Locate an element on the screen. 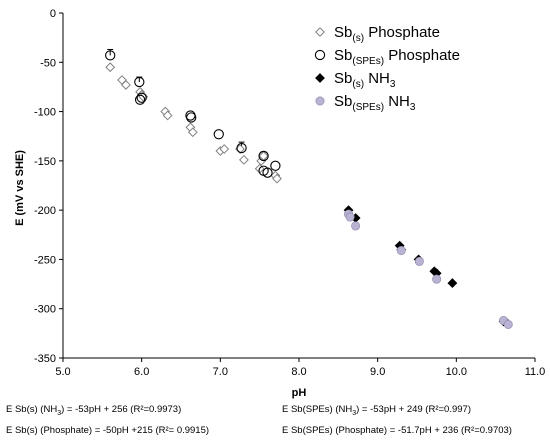  x-tick-label: 8.0 is located at coordinates (298, 372).